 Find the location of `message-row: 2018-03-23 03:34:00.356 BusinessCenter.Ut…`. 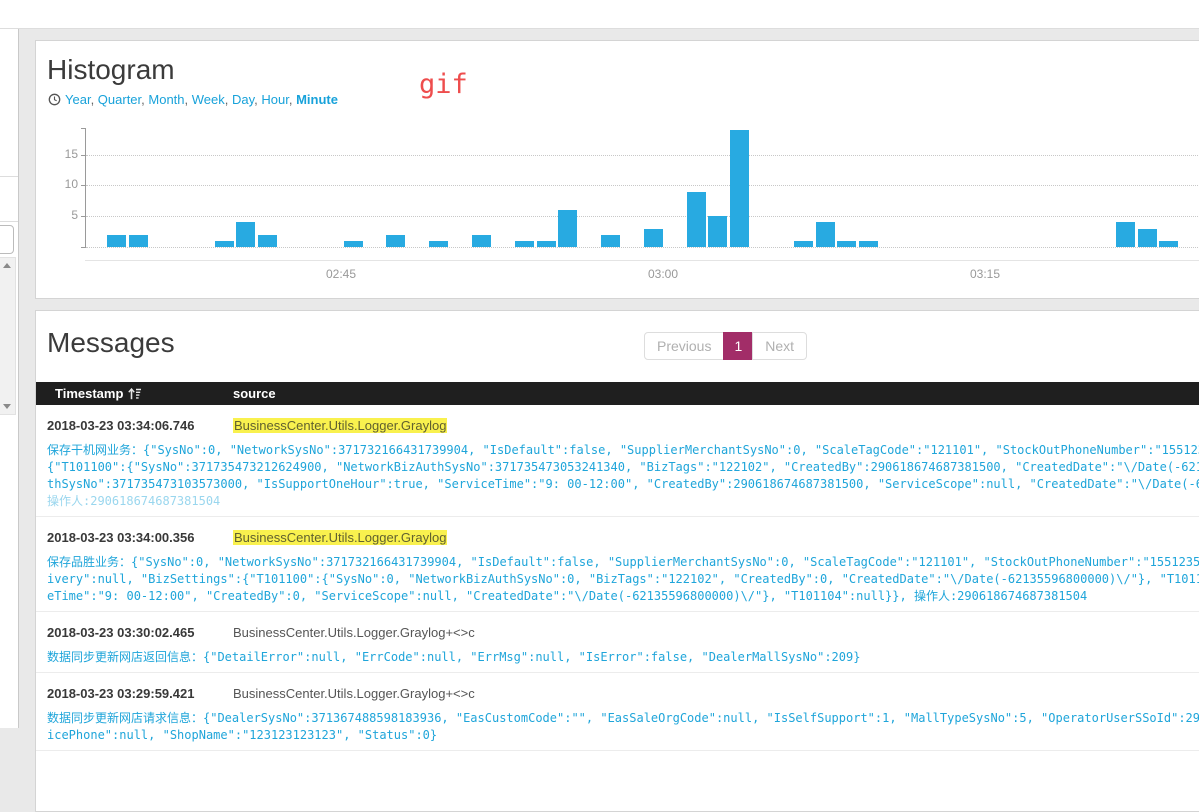

message-row: 2018-03-23 03:34:00.356 BusinessCenter.Ut… is located at coordinates (617, 564).